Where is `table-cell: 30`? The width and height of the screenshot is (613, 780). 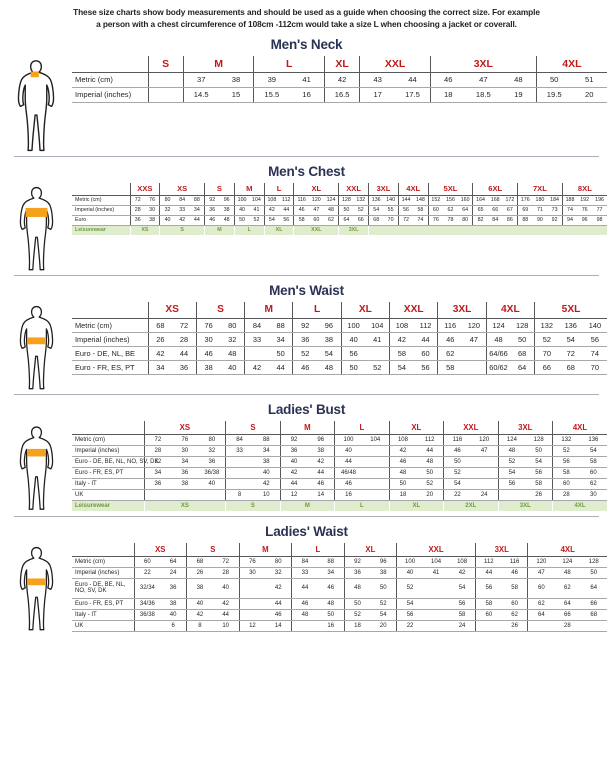 table-cell: 30 is located at coordinates (208, 339).